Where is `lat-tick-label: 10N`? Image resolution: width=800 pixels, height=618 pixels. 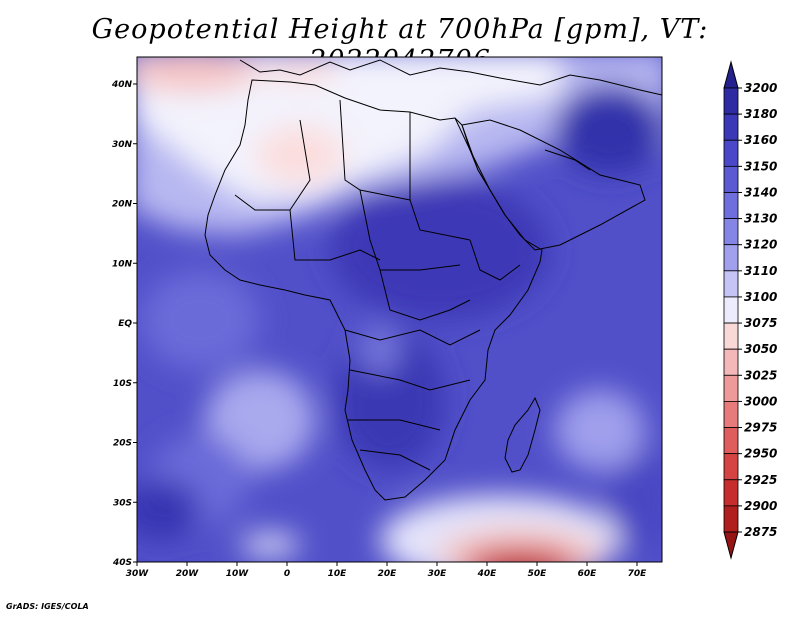 lat-tick-label: 10N is located at coordinates (122, 264).